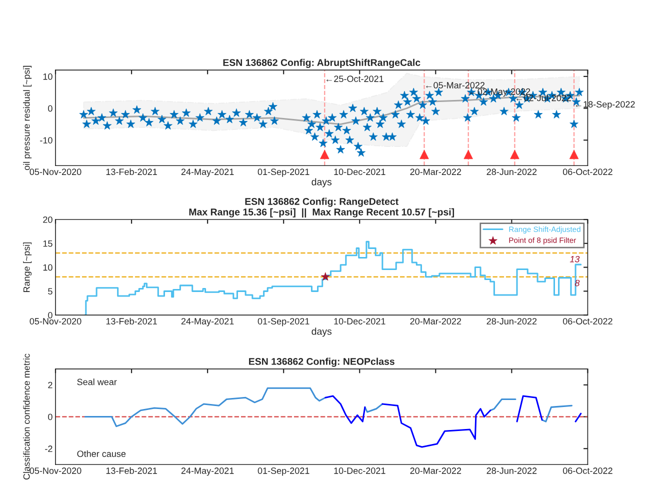 The width and height of the screenshot is (653, 490). What do you see at coordinates (321, 202) in the screenshot?
I see `chart-title: ESN 136862 Config: RangeDetect` at bounding box center [321, 202].